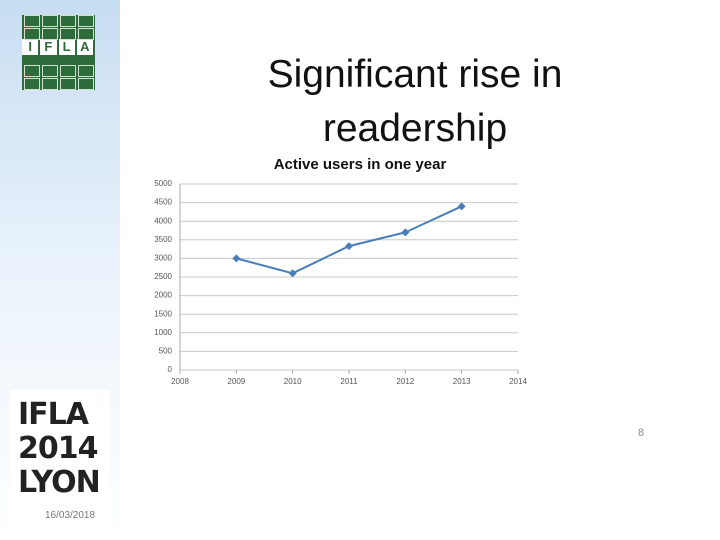 The image size is (720, 540). Describe the element at coordinates (49, 47) in the screenshot. I see `logo-letter: F` at that location.